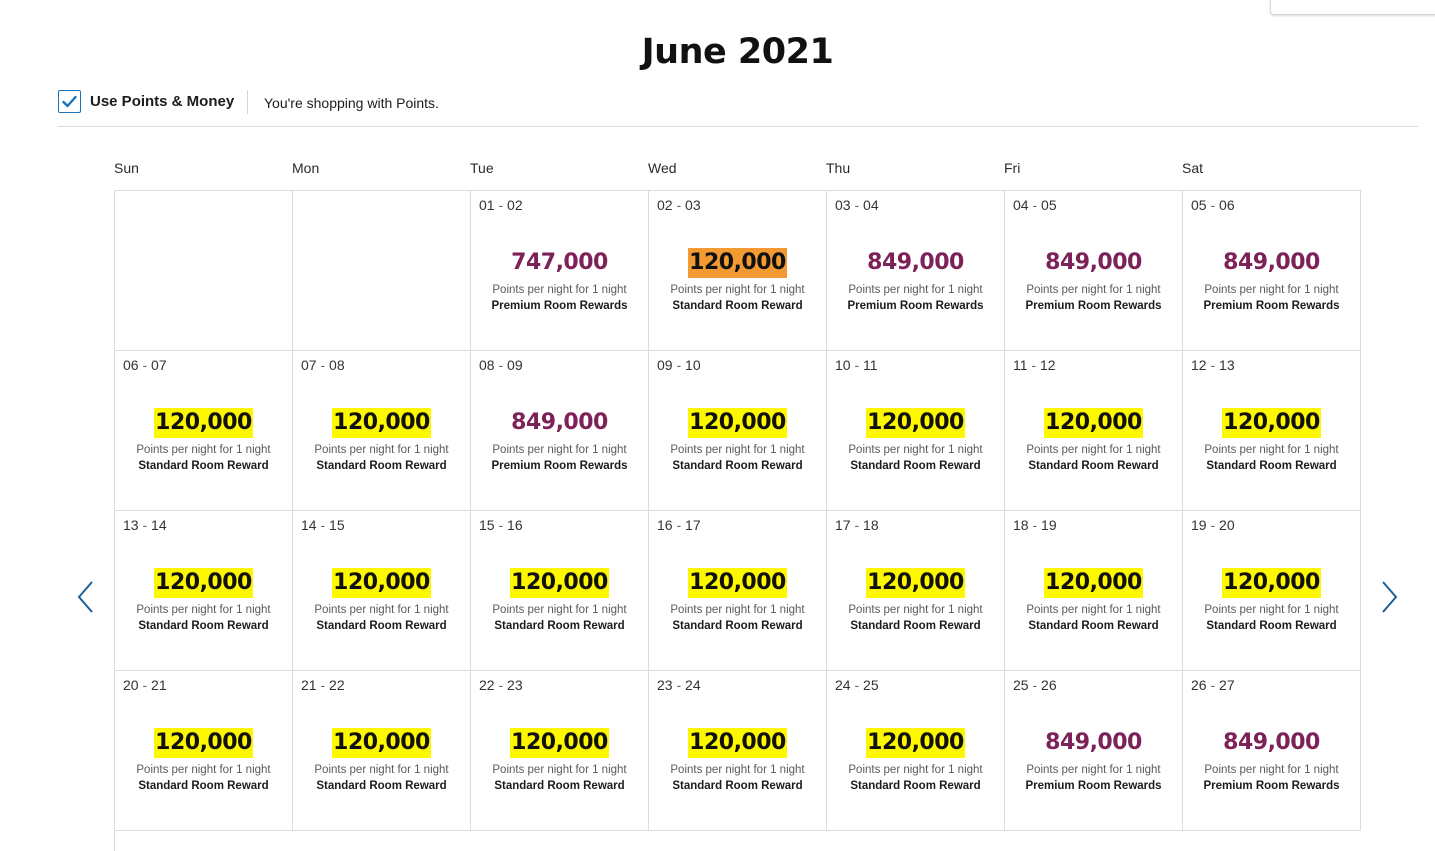 Image resolution: width=1435 pixels, height=851 pixels. What do you see at coordinates (309, 365) in the screenshot?
I see `start-date: 07` at bounding box center [309, 365].